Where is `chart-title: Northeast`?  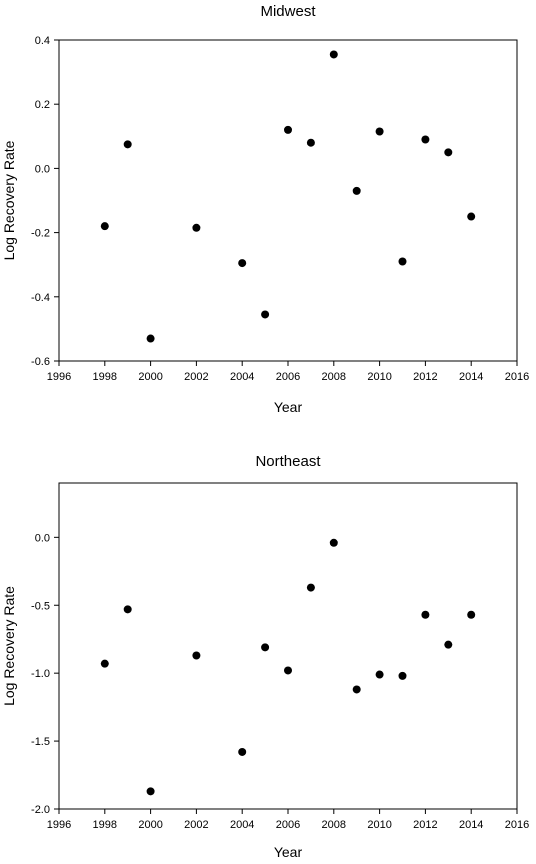 chart-title: Northeast is located at coordinates (288, 461).